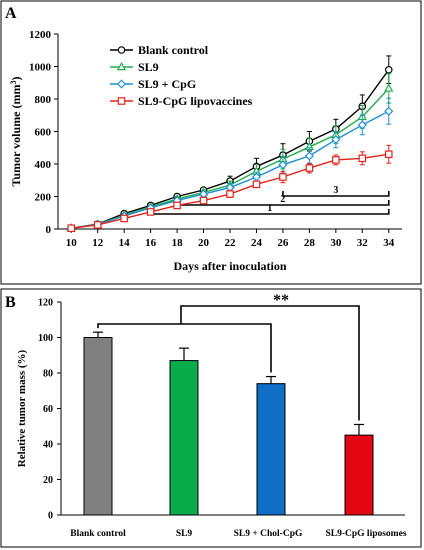  Describe the element at coordinates (45, 303) in the screenshot. I see `y-tick-label: 120` at that location.